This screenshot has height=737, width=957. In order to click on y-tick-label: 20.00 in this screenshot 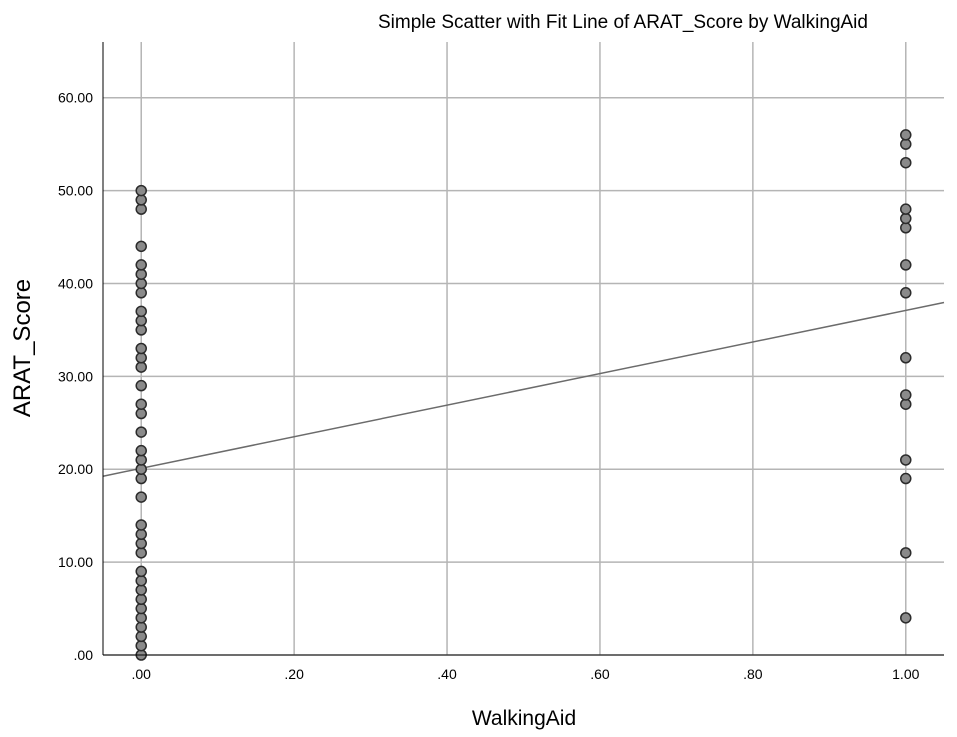, I will do `click(75, 469)`.